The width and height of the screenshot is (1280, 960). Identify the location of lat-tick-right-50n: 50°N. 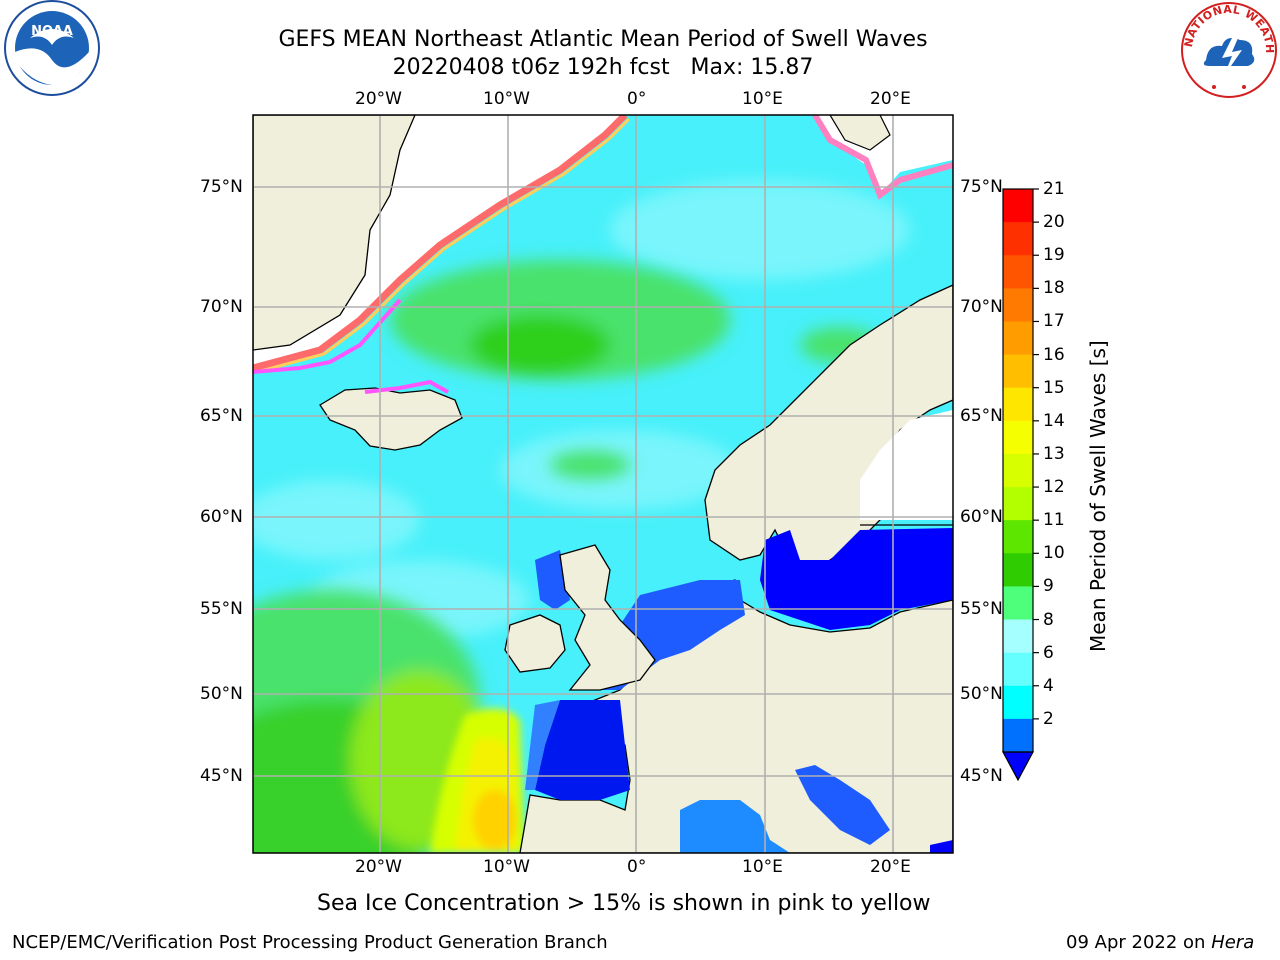
(981, 694).